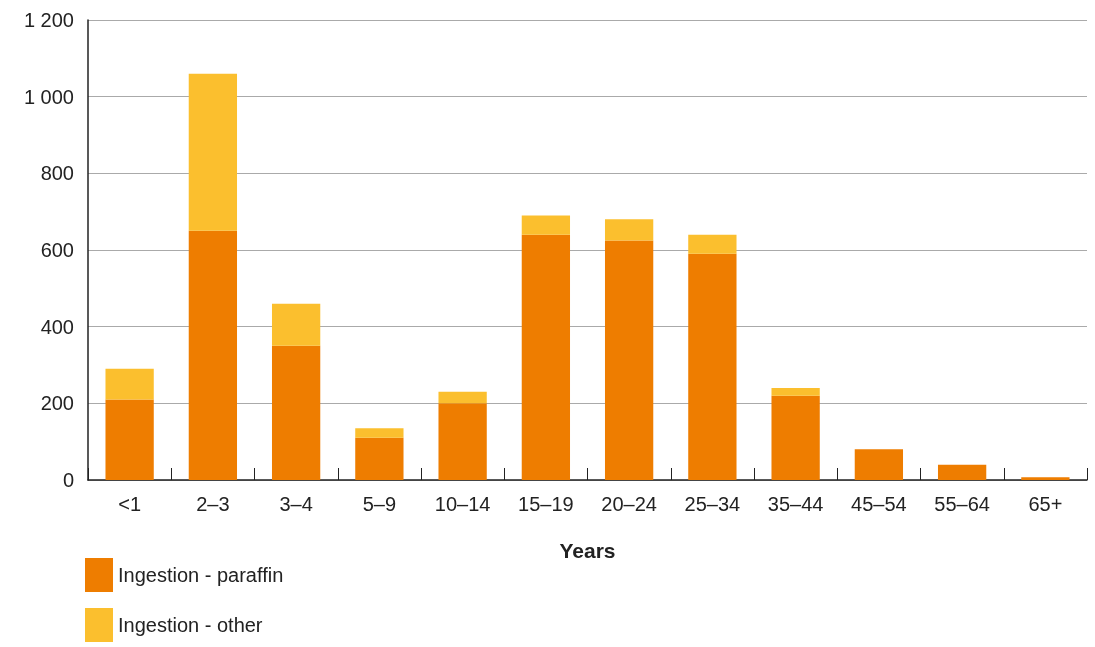 The image size is (1095, 647). What do you see at coordinates (546, 504) in the screenshot?
I see `x-tick-label: 15–19` at bounding box center [546, 504].